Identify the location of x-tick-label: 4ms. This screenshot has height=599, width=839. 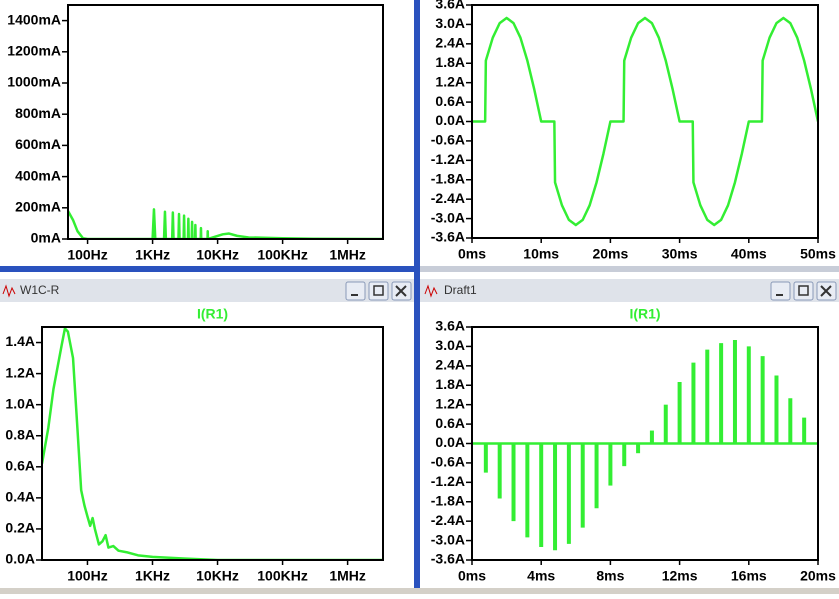
(541, 576).